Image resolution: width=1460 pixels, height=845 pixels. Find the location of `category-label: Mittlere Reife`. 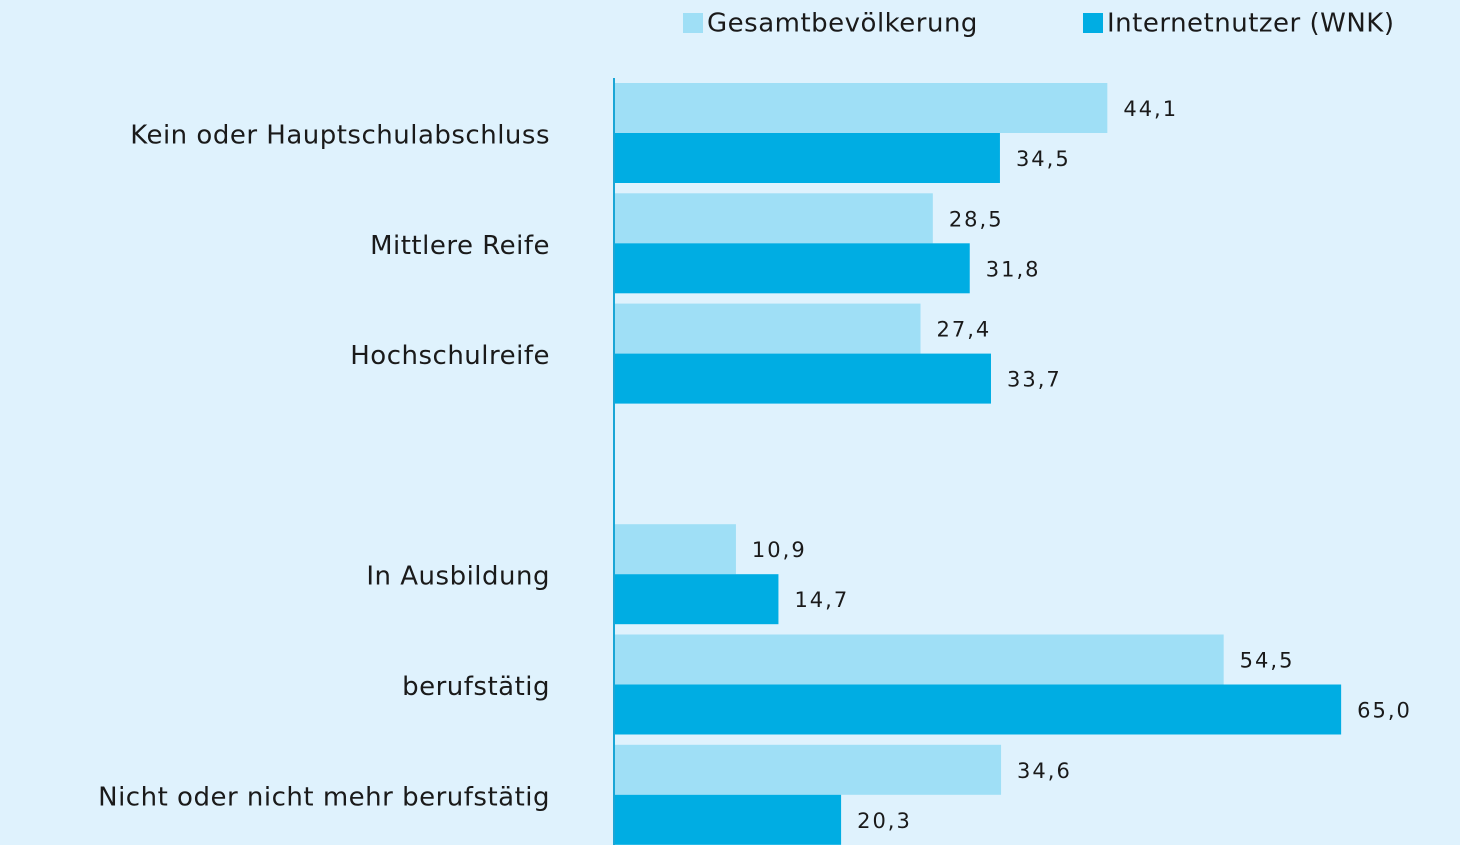

category-label: Mittlere Reife is located at coordinates (460, 246).